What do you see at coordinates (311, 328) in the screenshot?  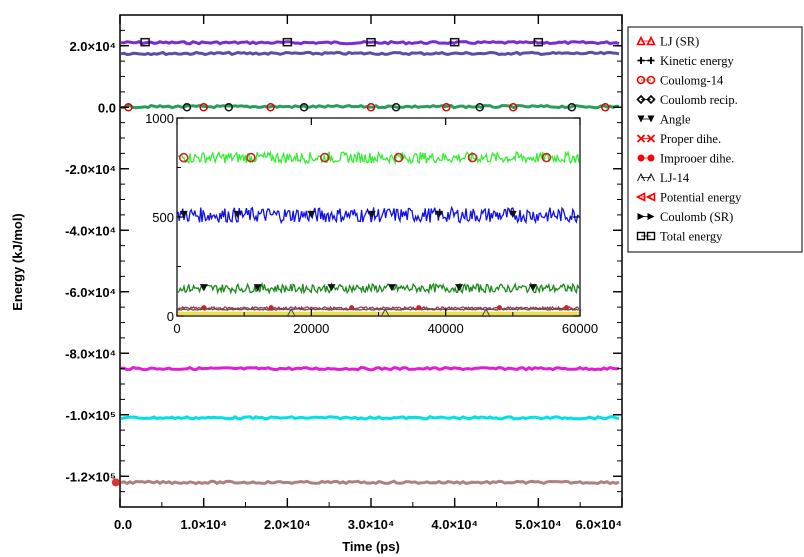 I see `inset-x-tick-label-1: 20000` at bounding box center [311, 328].